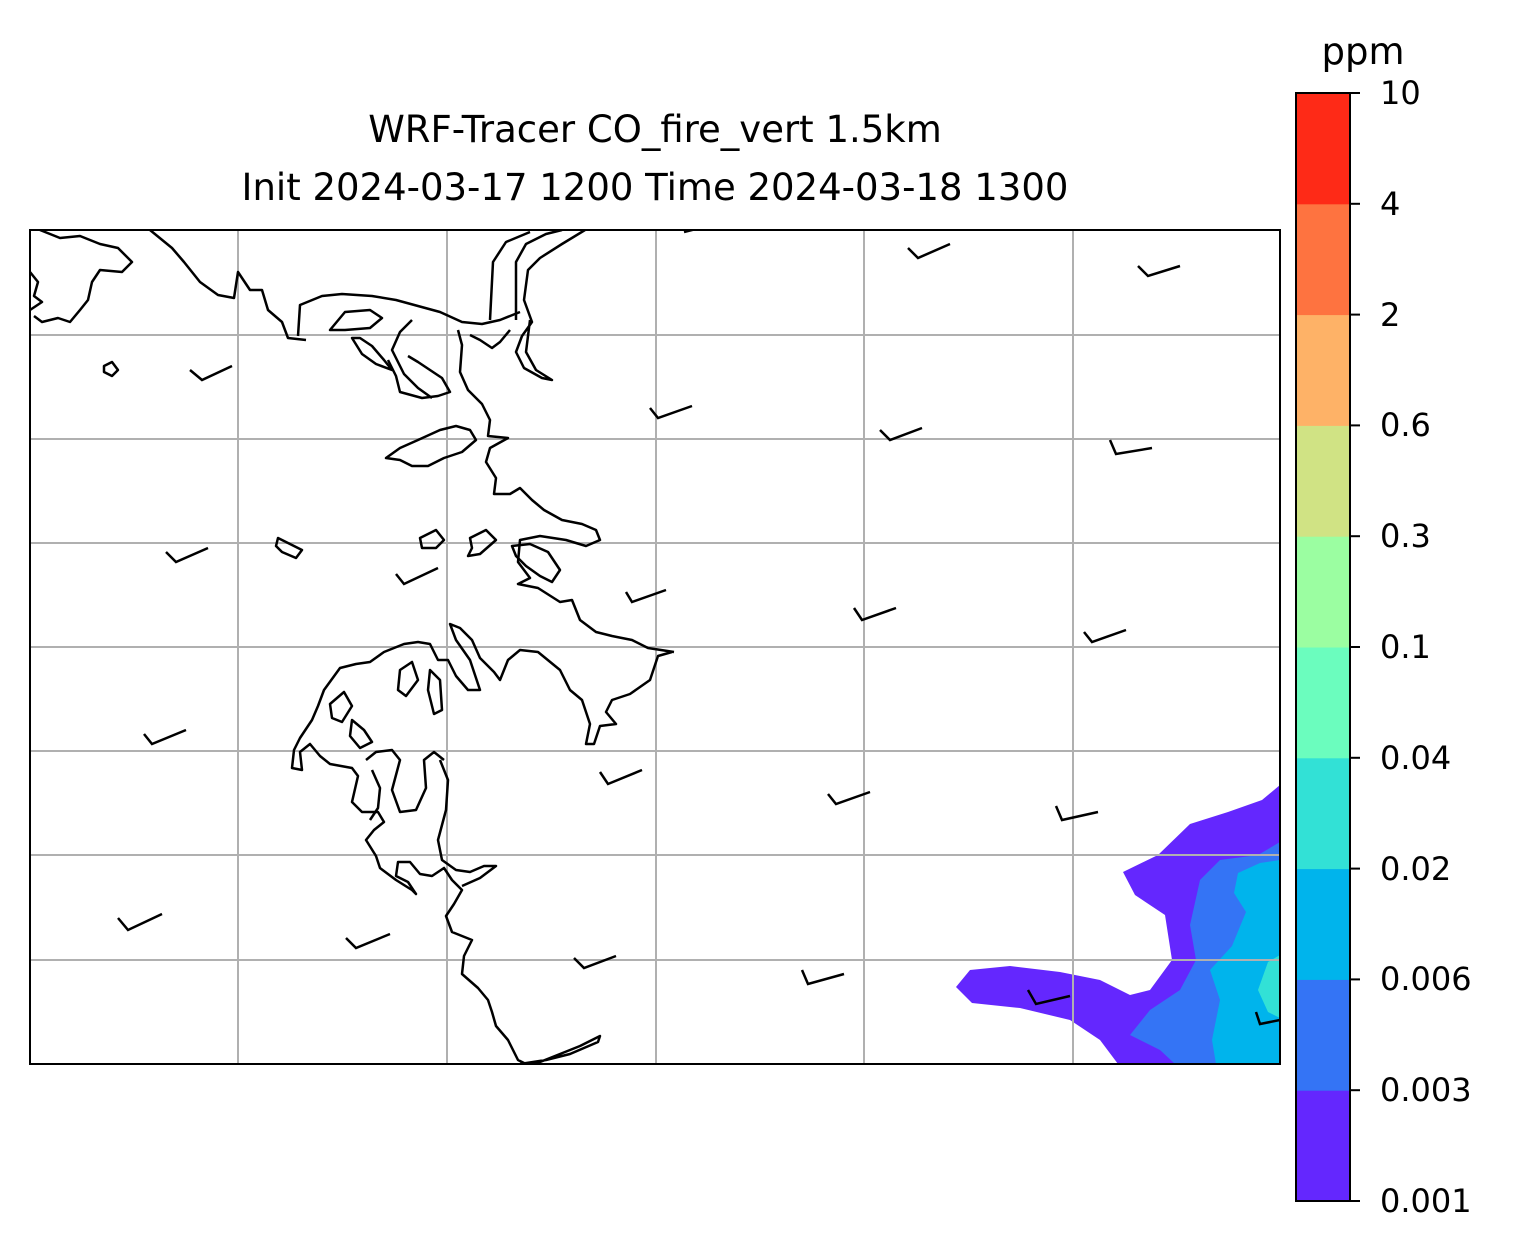 The image size is (1528, 1256). What do you see at coordinates (1405, 647) in the screenshot?
I see `colorbar-tick-label: 0.1` at bounding box center [1405, 647].